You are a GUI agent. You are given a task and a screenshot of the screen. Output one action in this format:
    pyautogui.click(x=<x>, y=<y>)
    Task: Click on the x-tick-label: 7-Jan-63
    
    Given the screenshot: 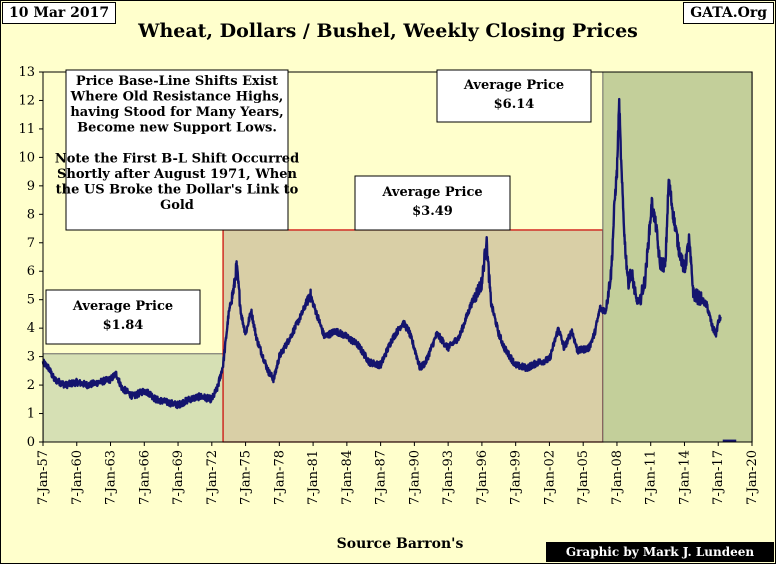 What is the action you would take?
    pyautogui.click(x=111, y=477)
    